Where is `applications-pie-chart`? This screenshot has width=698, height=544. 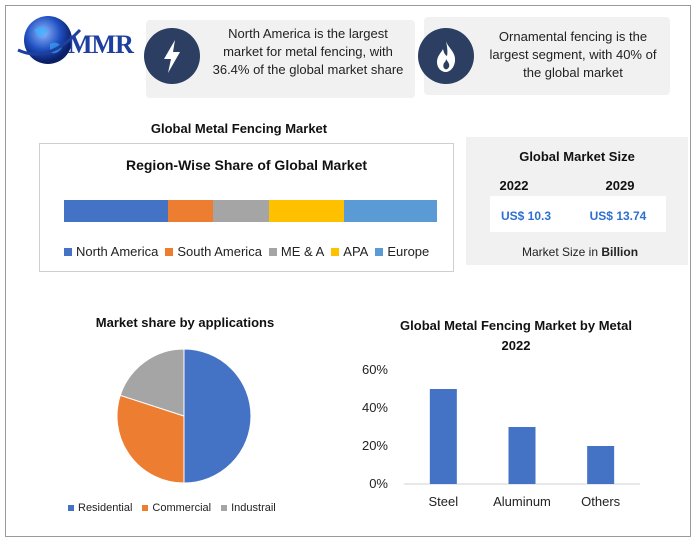 applications-pie-chart is located at coordinates (184, 416).